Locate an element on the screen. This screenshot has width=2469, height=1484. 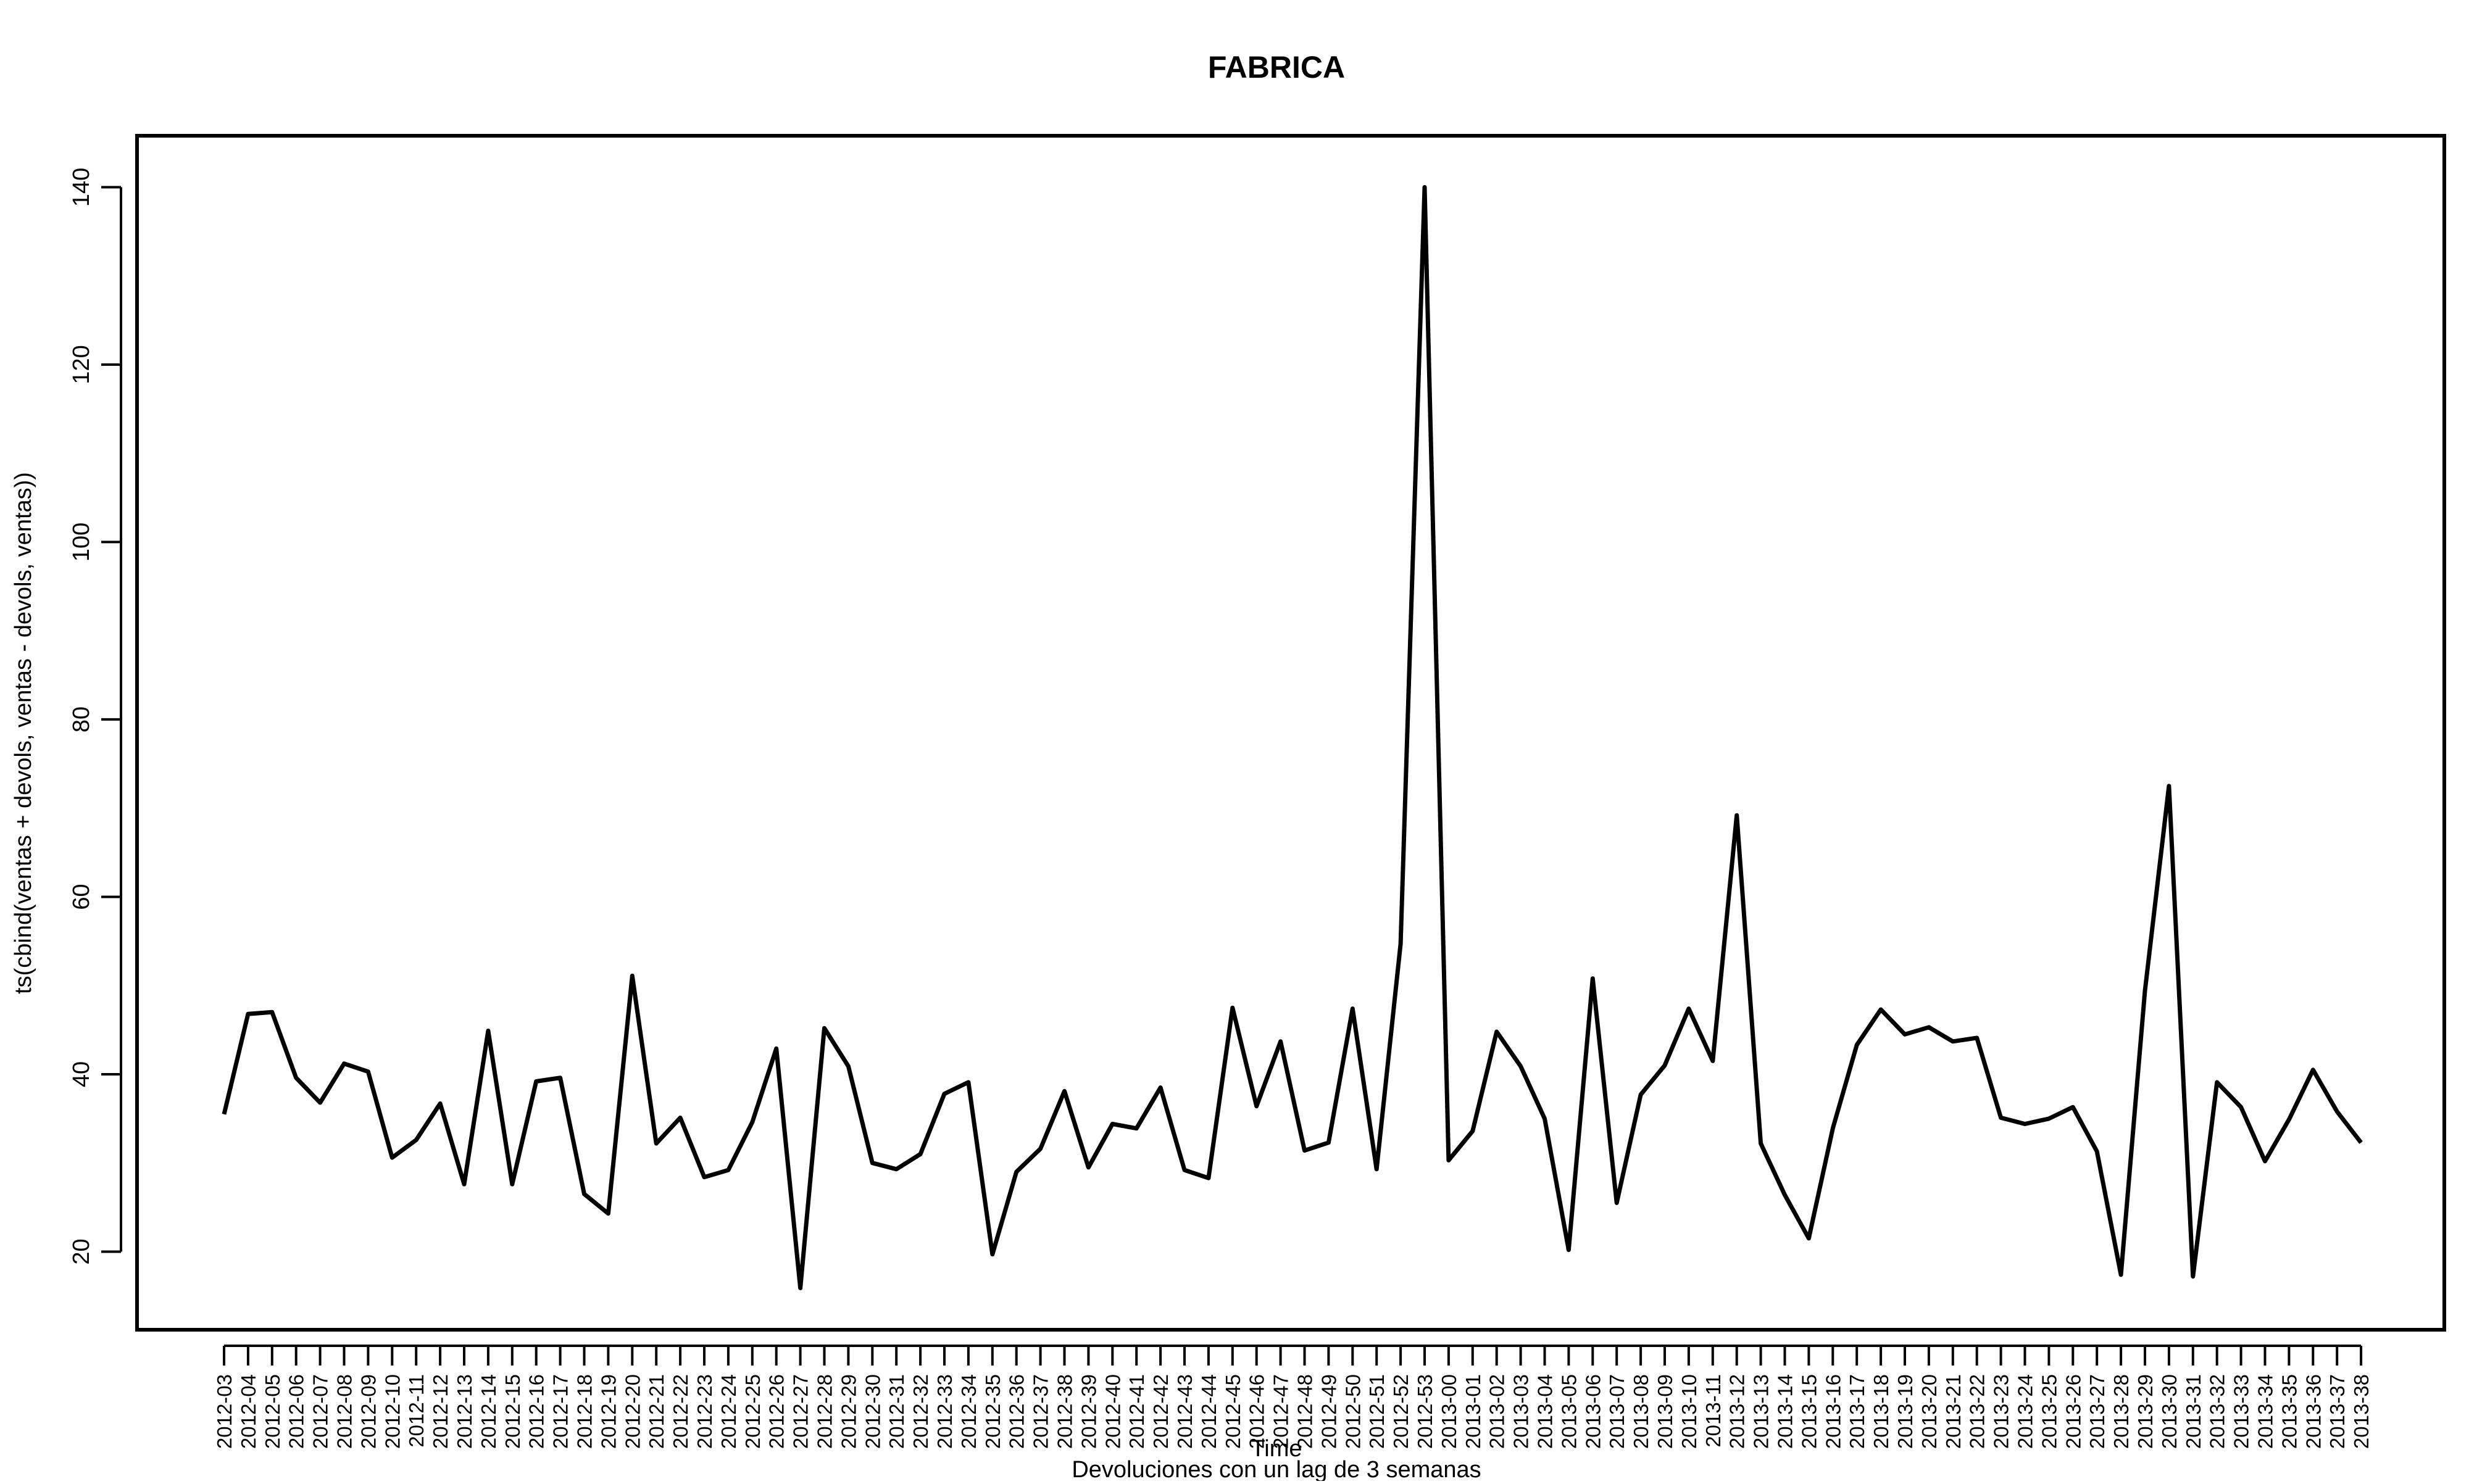
x-tick-label: 2013-01 is located at coordinates (1473, 1412).